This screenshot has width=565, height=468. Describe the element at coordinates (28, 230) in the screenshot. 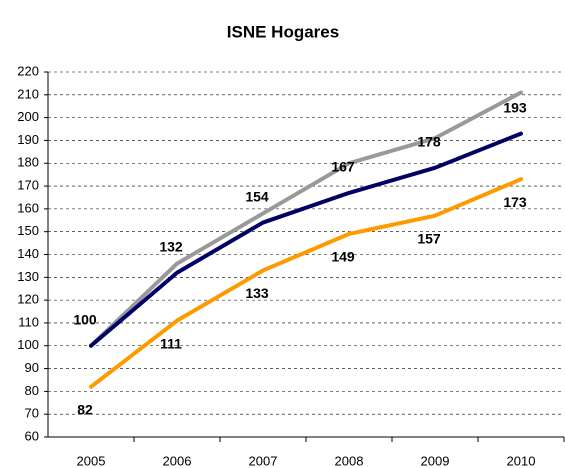

I see `y-tick-label: 150` at that location.